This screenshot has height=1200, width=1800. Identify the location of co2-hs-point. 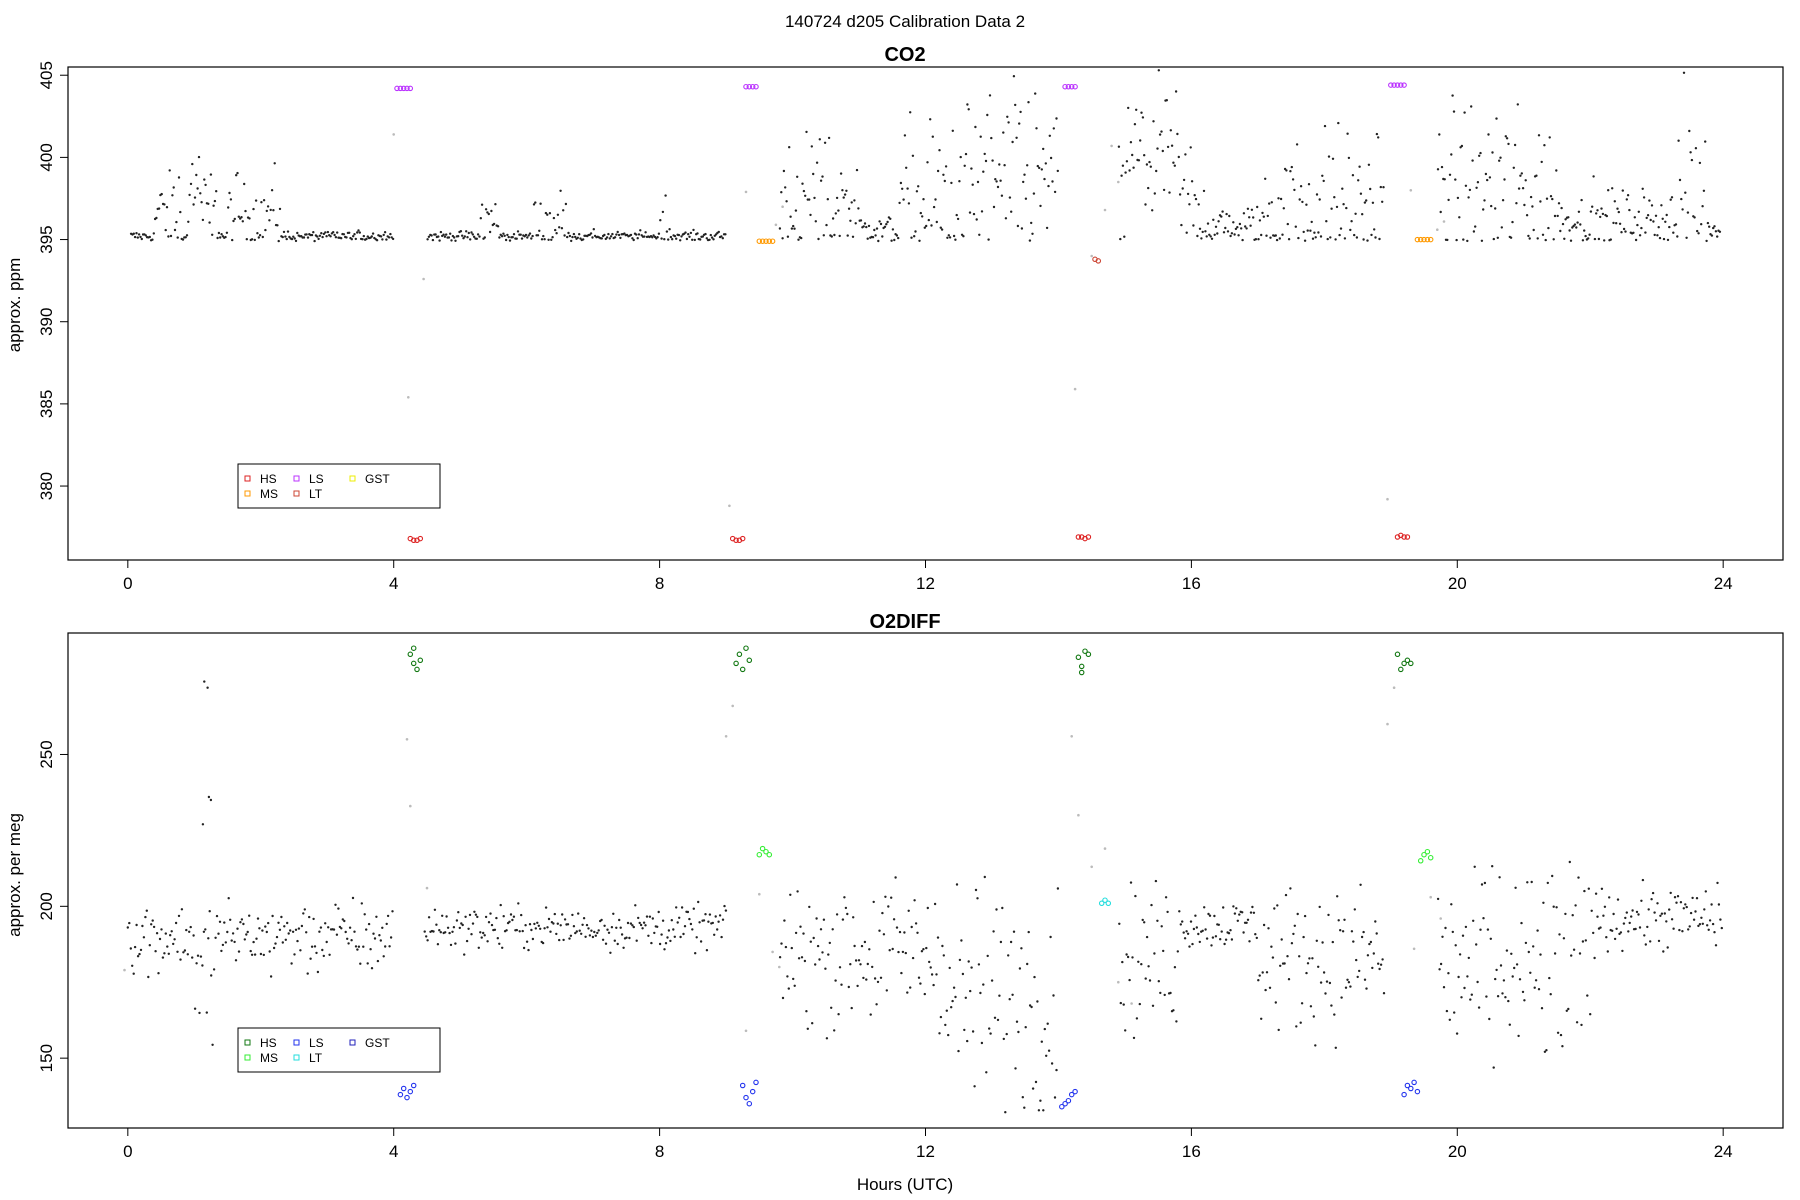
(1407, 537).